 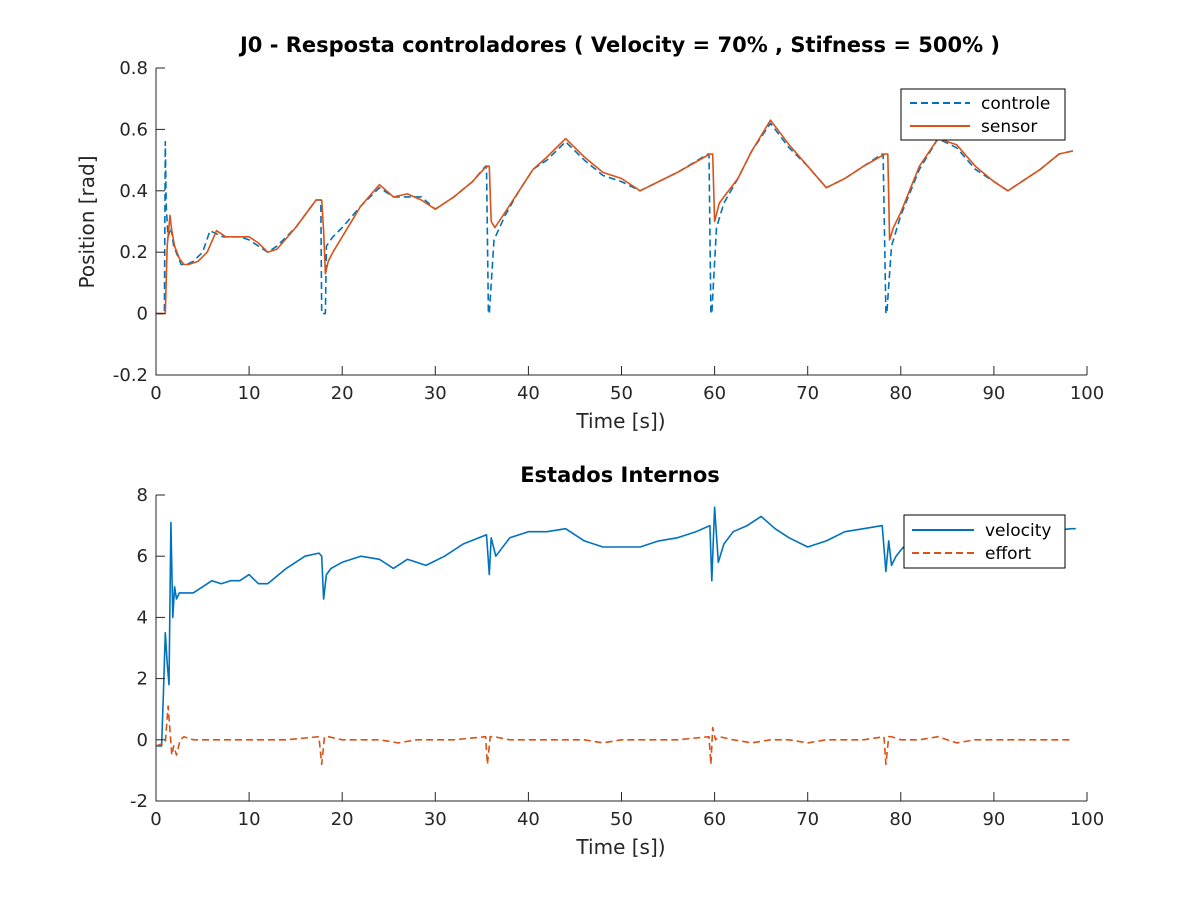 What do you see at coordinates (87, 221) in the screenshot?
I see `y-axis-label: Position [rad]` at bounding box center [87, 221].